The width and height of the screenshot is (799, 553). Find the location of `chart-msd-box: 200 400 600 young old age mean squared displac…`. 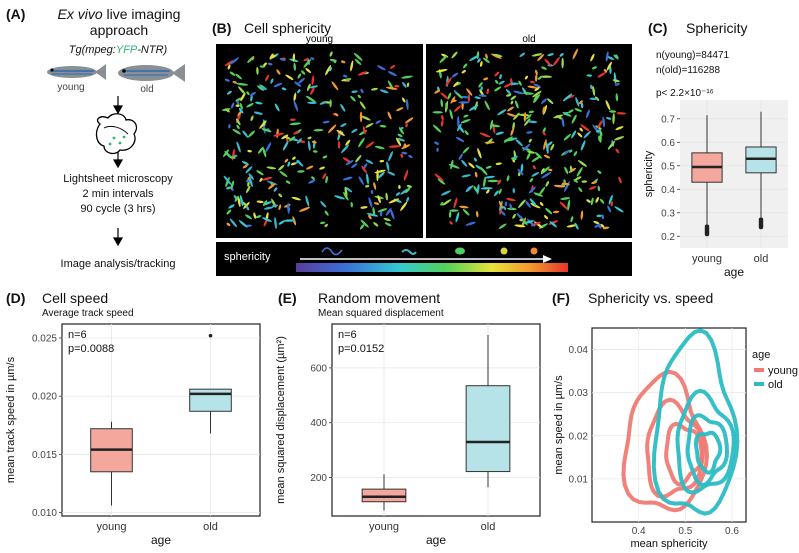

chart-msd-box: 200 400 600 young old age mean squared displac… is located at coordinates (408, 435).